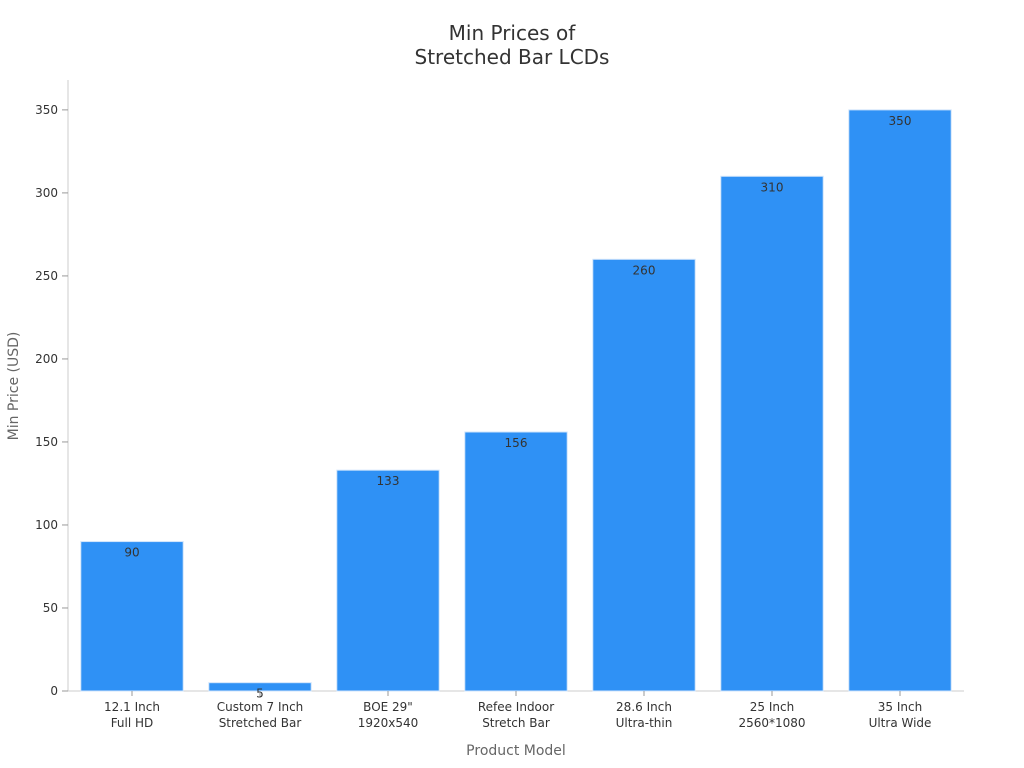 The width and height of the screenshot is (1024, 768). What do you see at coordinates (644, 715) in the screenshot?
I see `x-tick-label: 28.6 Inch Ultra-thin` at bounding box center [644, 715].